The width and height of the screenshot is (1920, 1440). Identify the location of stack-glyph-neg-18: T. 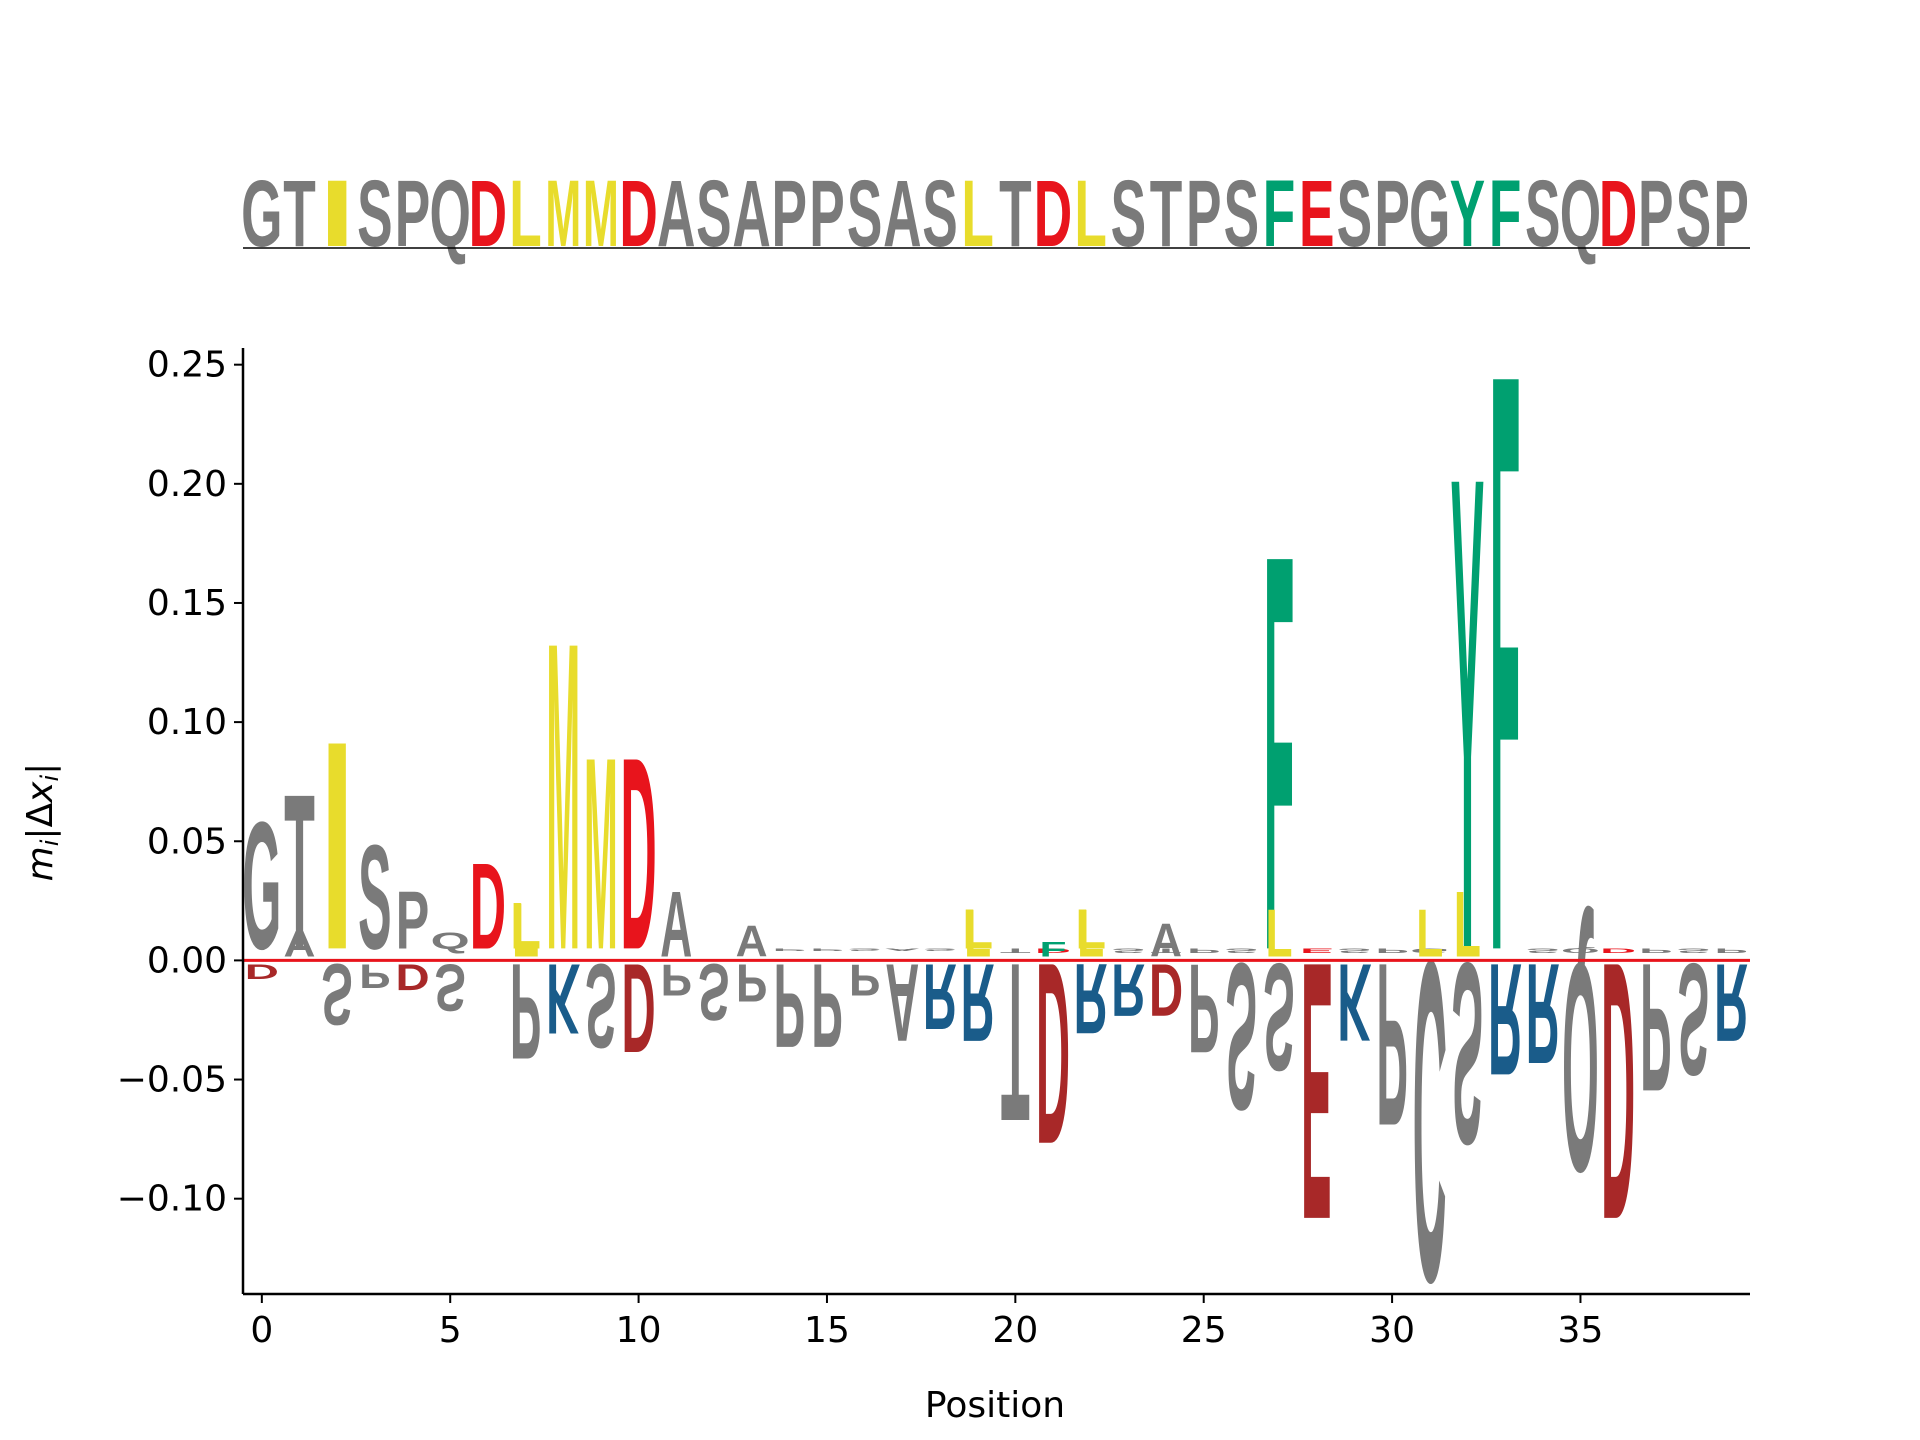
(1015, 1042).